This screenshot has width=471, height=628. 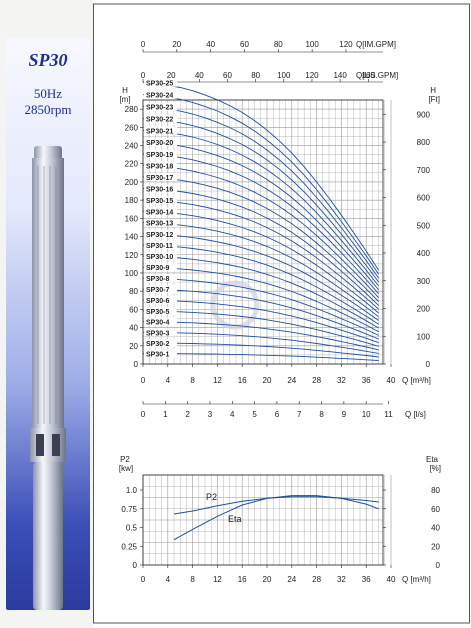 I want to click on power-axis-label: P2, so click(x=125, y=459).